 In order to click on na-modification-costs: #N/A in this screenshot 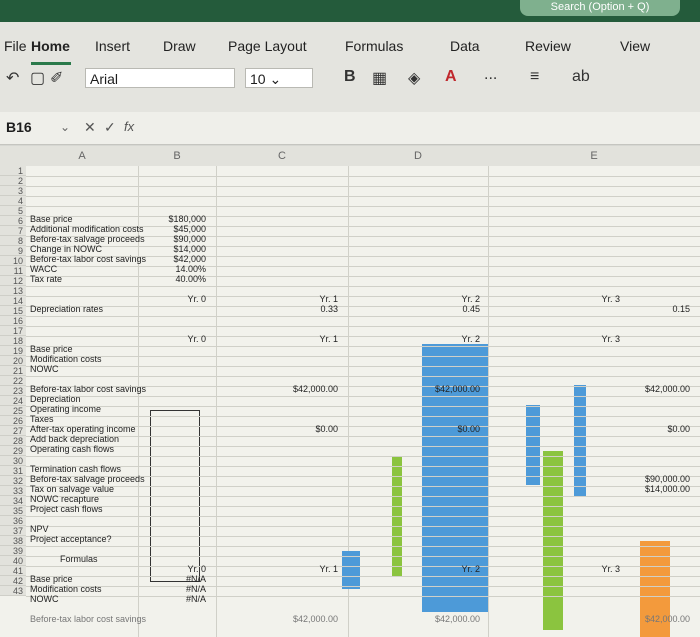, I will do `click(195, 589)`.